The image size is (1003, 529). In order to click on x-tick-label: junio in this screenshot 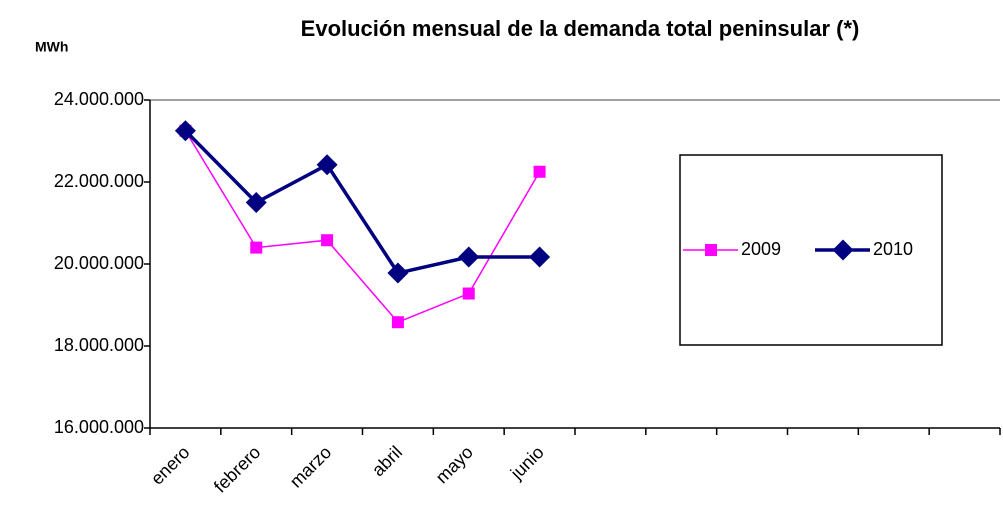, I will do `click(527, 463)`.